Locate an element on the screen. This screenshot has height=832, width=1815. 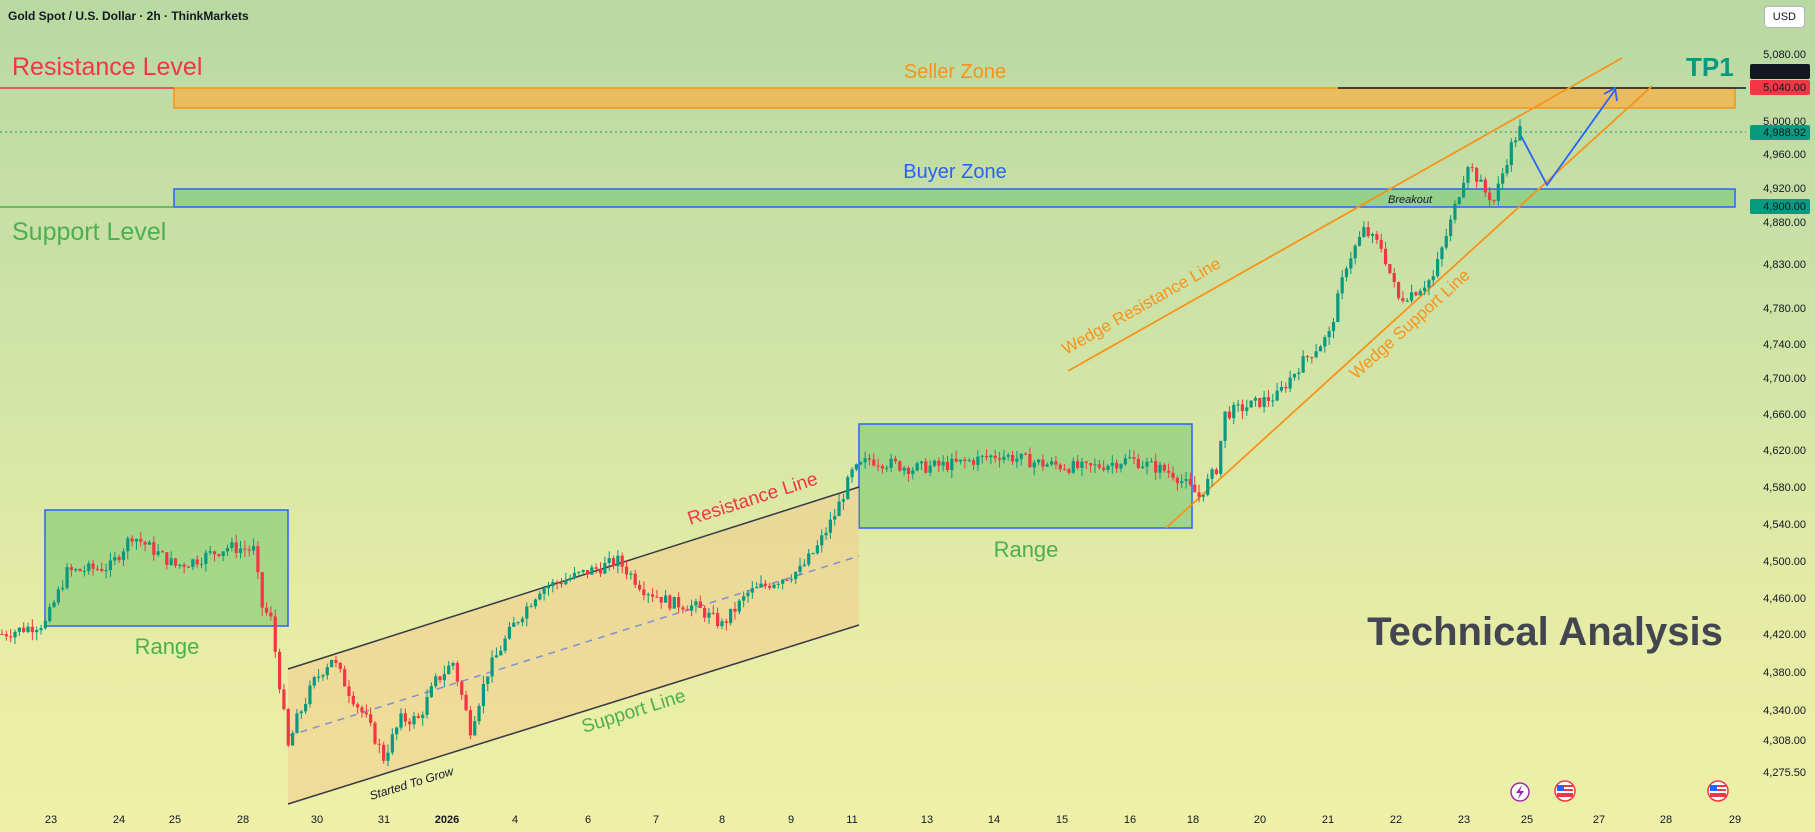
buyer-zone-box is located at coordinates (954, 198).